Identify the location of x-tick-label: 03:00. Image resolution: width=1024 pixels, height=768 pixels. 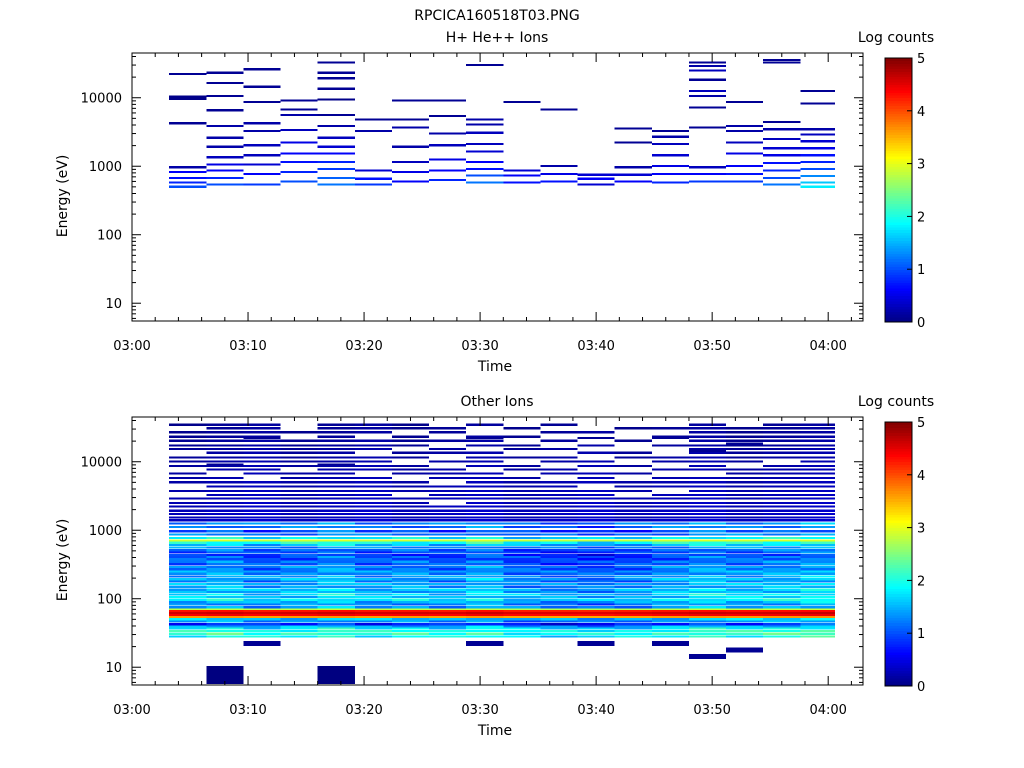
(131, 346).